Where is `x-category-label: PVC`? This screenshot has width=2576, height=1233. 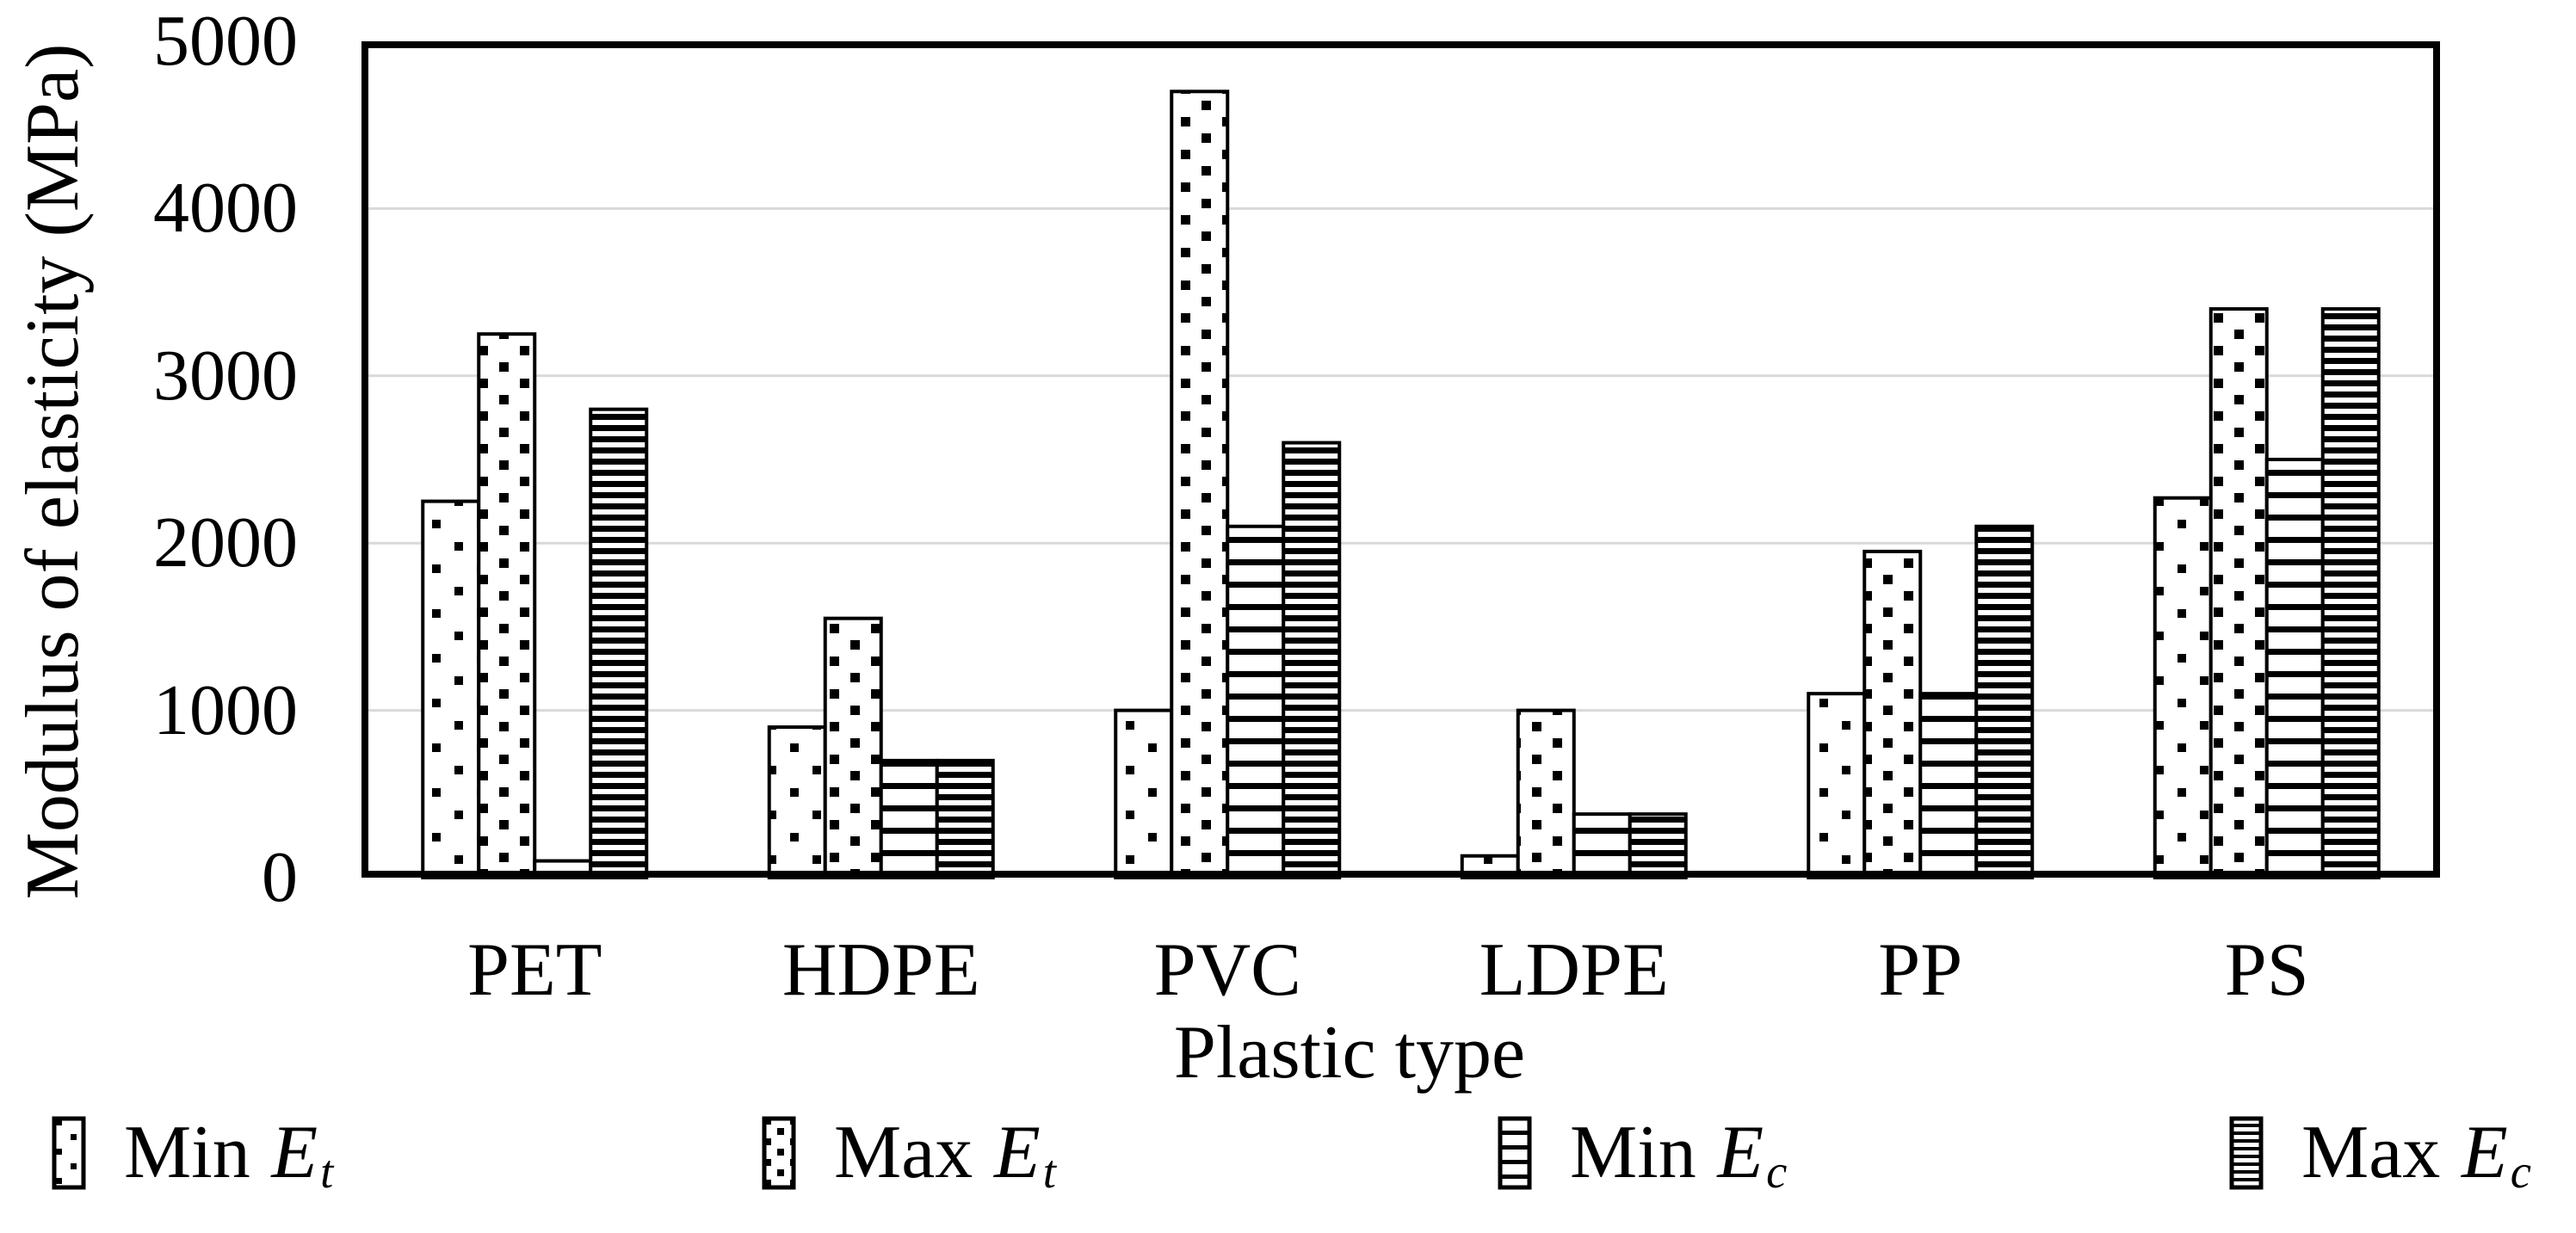
x-category-label: PVC is located at coordinates (1227, 970).